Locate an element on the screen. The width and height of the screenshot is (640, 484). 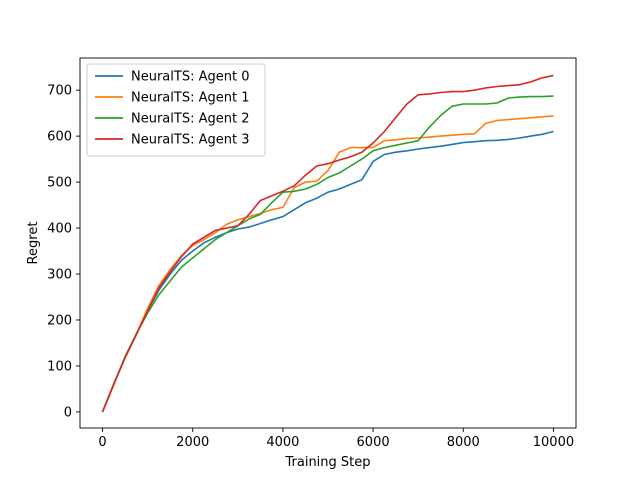
y-tick-label: 700 is located at coordinates (59, 91).